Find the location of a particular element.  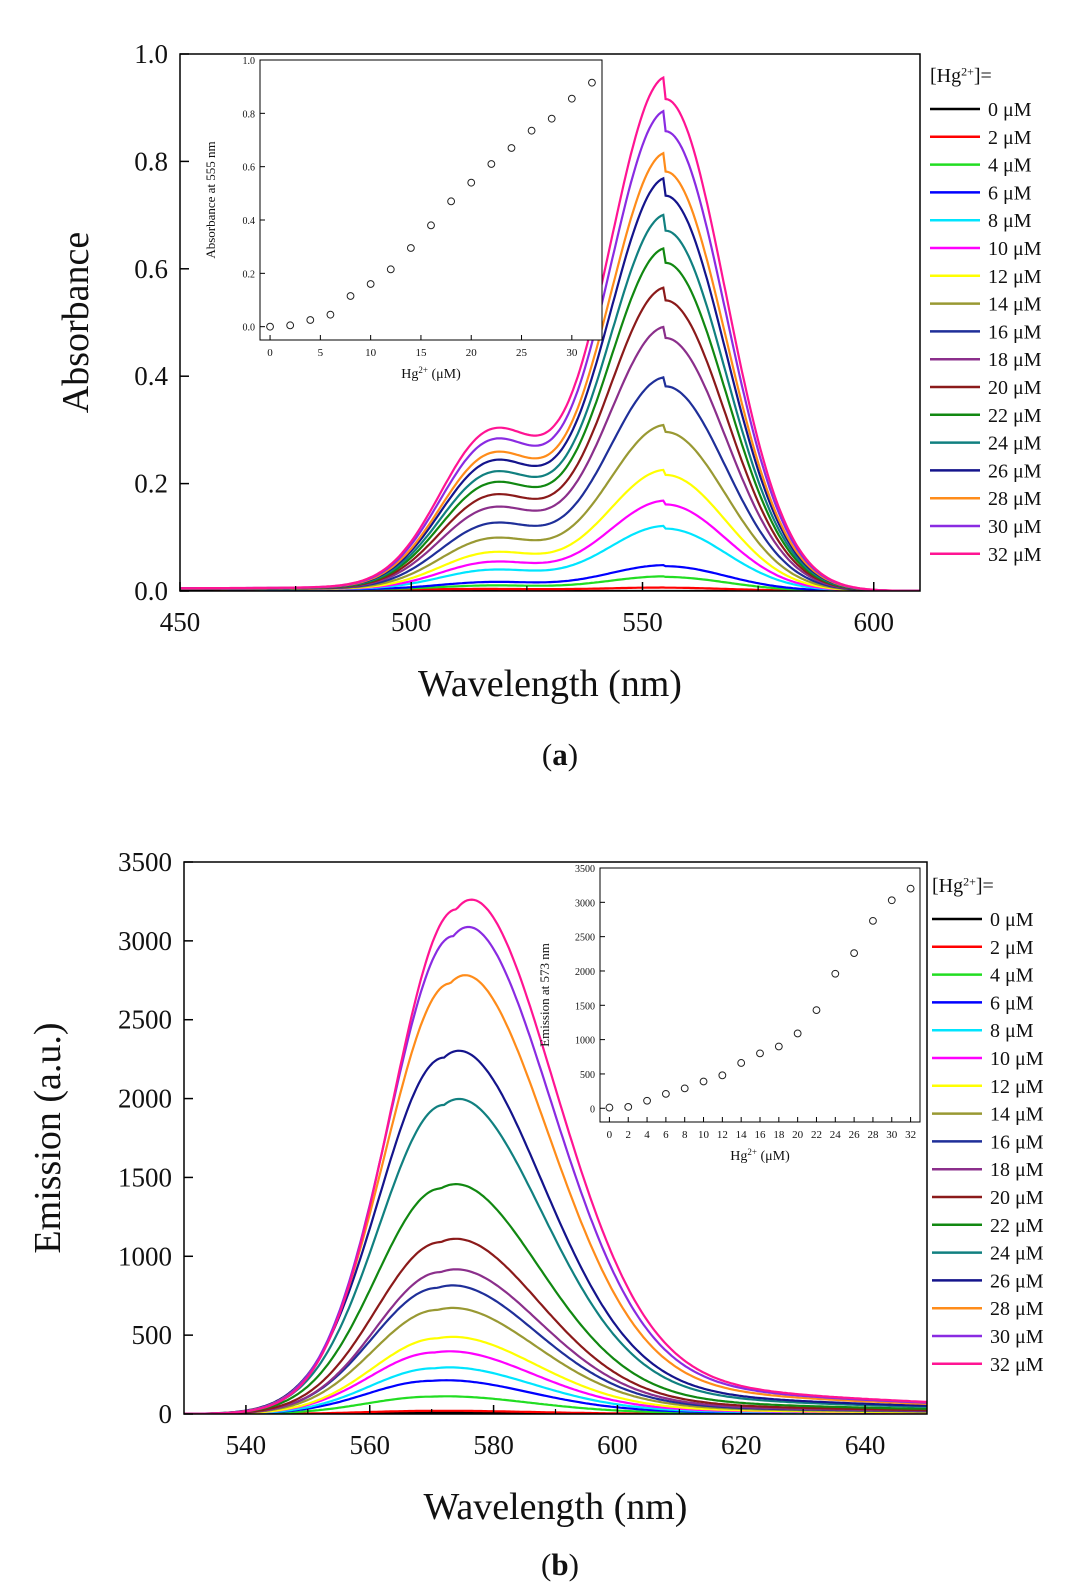

y-tick-label: 3500 is located at coordinates (145, 862).